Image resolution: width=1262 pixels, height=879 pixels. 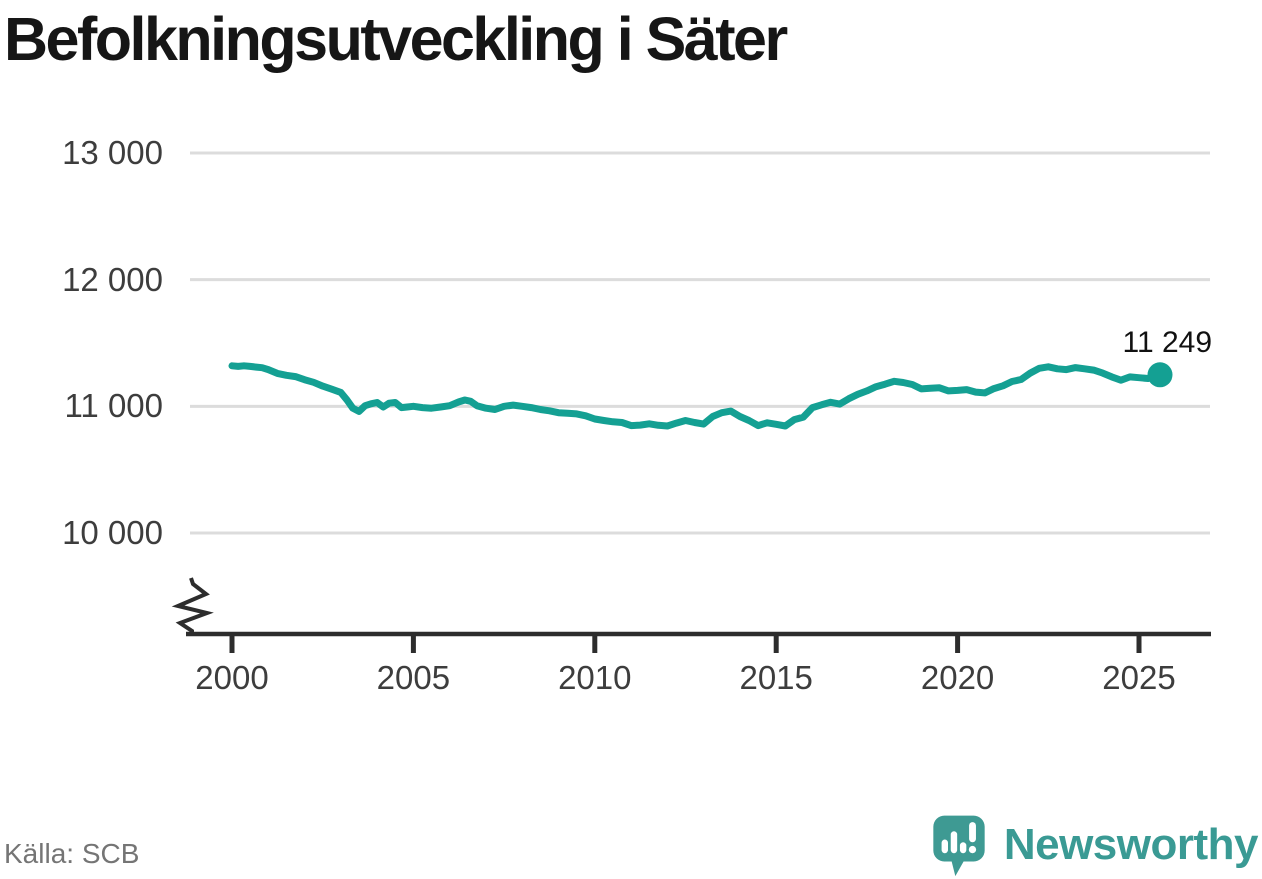 I want to click on source-attribution: Källa: SCB, so click(x=72, y=853).